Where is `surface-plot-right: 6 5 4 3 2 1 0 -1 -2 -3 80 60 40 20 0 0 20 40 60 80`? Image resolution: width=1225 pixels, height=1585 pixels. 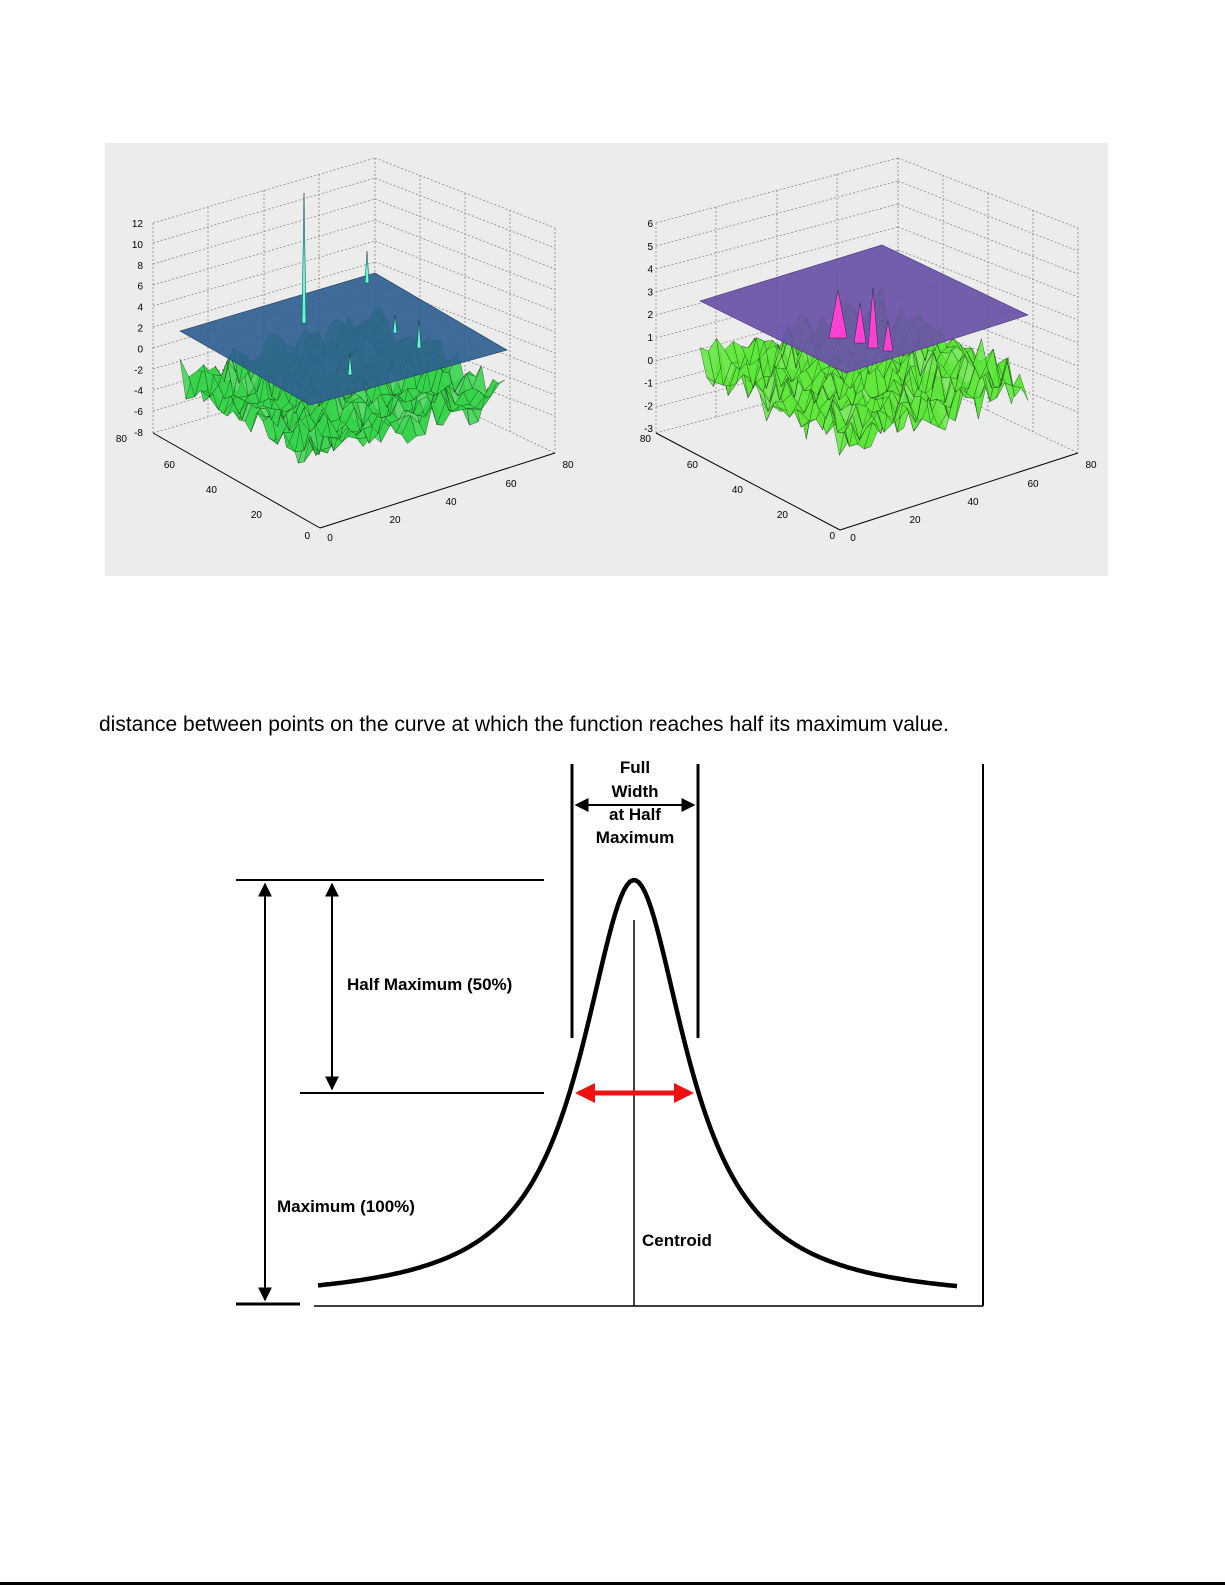
surface-plot-right: 6 5 4 3 2 1 0 -1 -2 -3 80 60 40 20 0 0 20 40 60 80 is located at coordinates (843, 359).